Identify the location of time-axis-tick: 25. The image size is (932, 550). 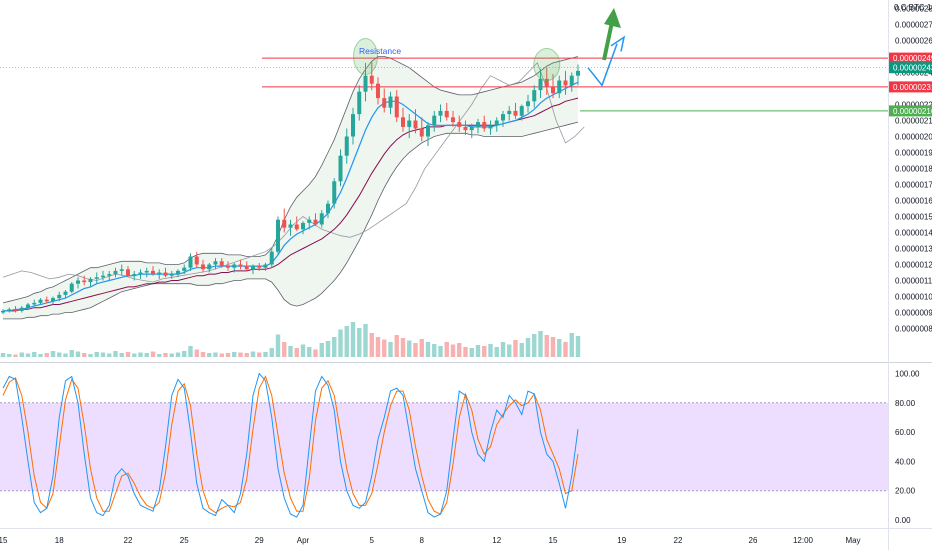
(184, 540).